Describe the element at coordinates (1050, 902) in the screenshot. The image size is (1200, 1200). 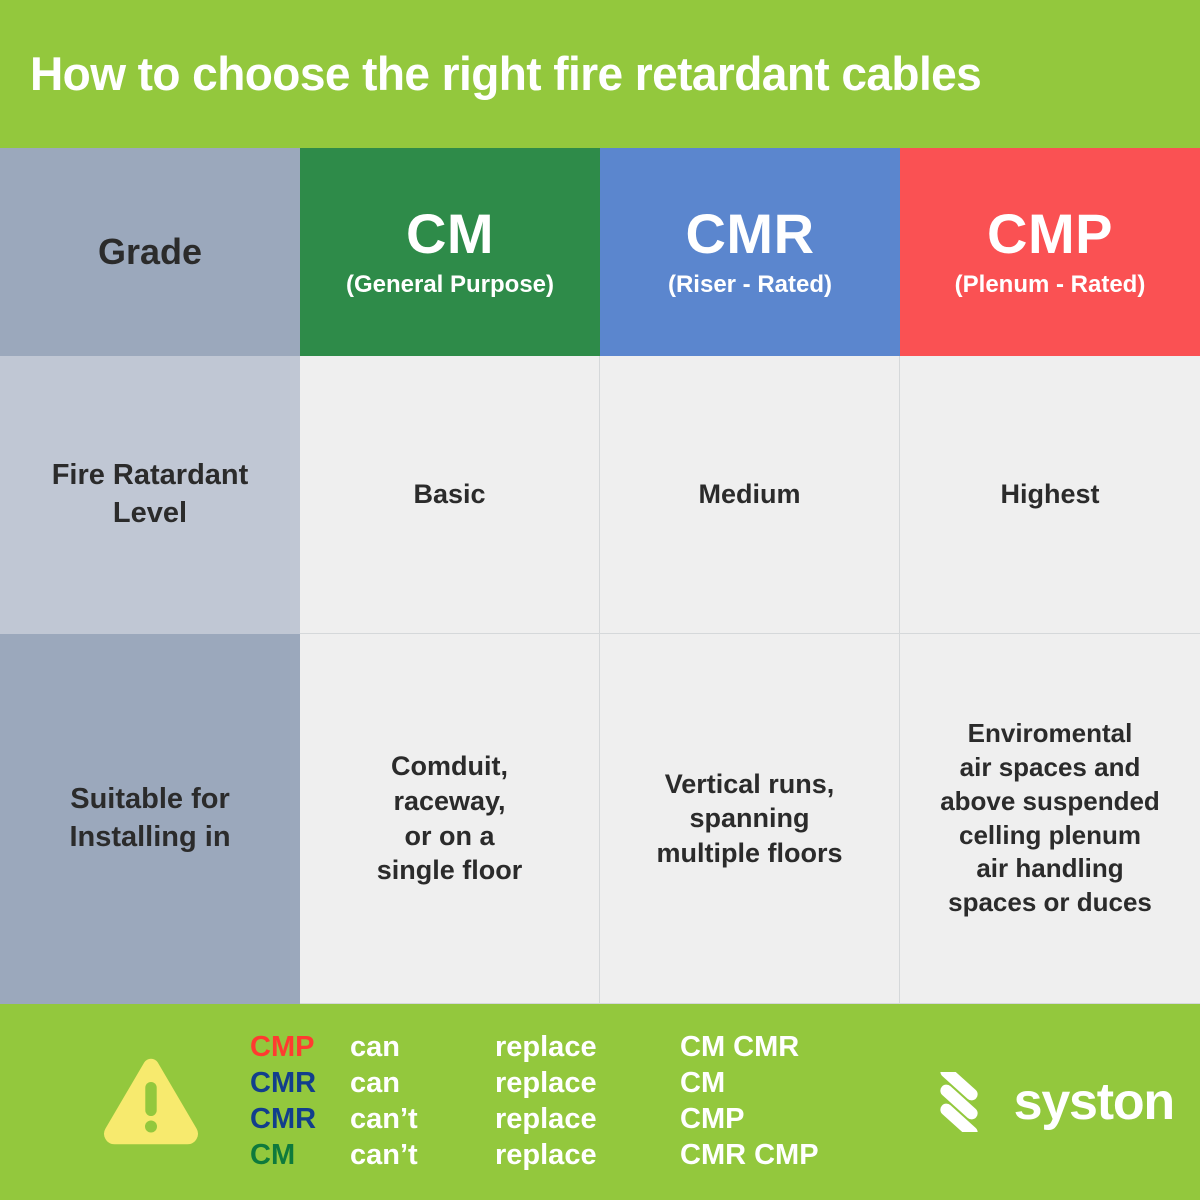
I see `cell-value-line: spaces or duces` at that location.